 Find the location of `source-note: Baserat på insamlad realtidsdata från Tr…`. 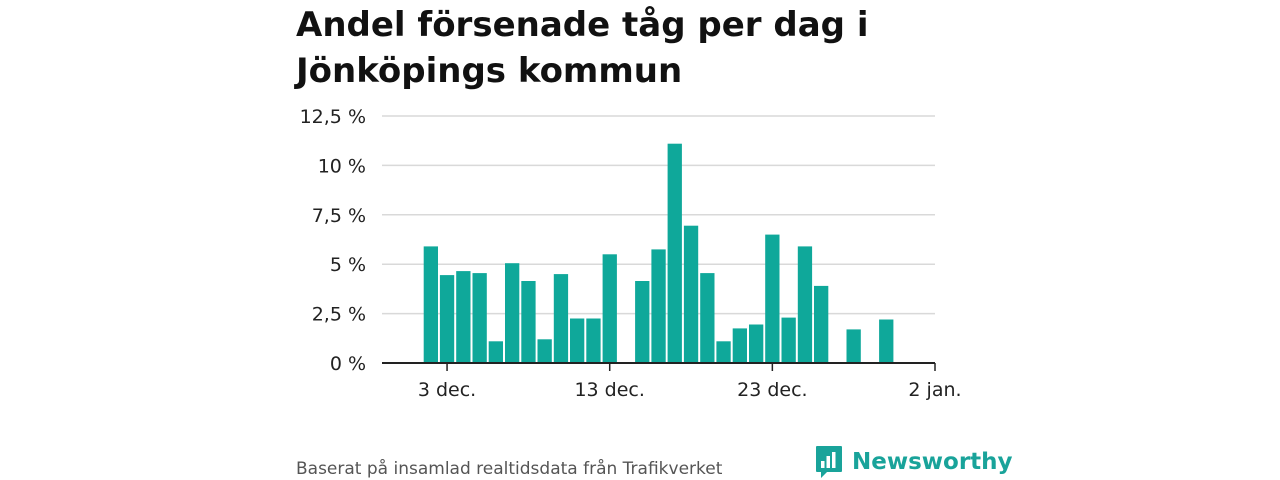

source-note: Baserat på insamlad realtidsdata från Tr… is located at coordinates (509, 469).